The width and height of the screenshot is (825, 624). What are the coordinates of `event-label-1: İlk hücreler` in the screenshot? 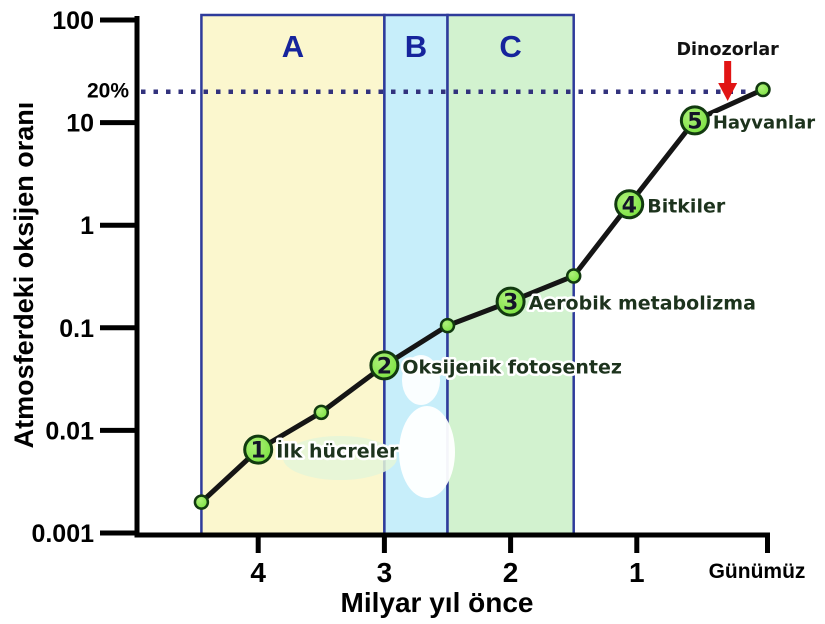 It's located at (337, 451).